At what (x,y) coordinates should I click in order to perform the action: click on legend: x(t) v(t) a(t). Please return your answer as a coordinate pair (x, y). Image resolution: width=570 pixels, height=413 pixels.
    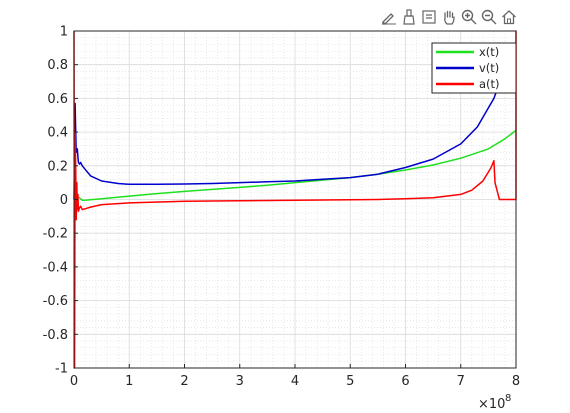
    Looking at the image, I should click on (474, 68).